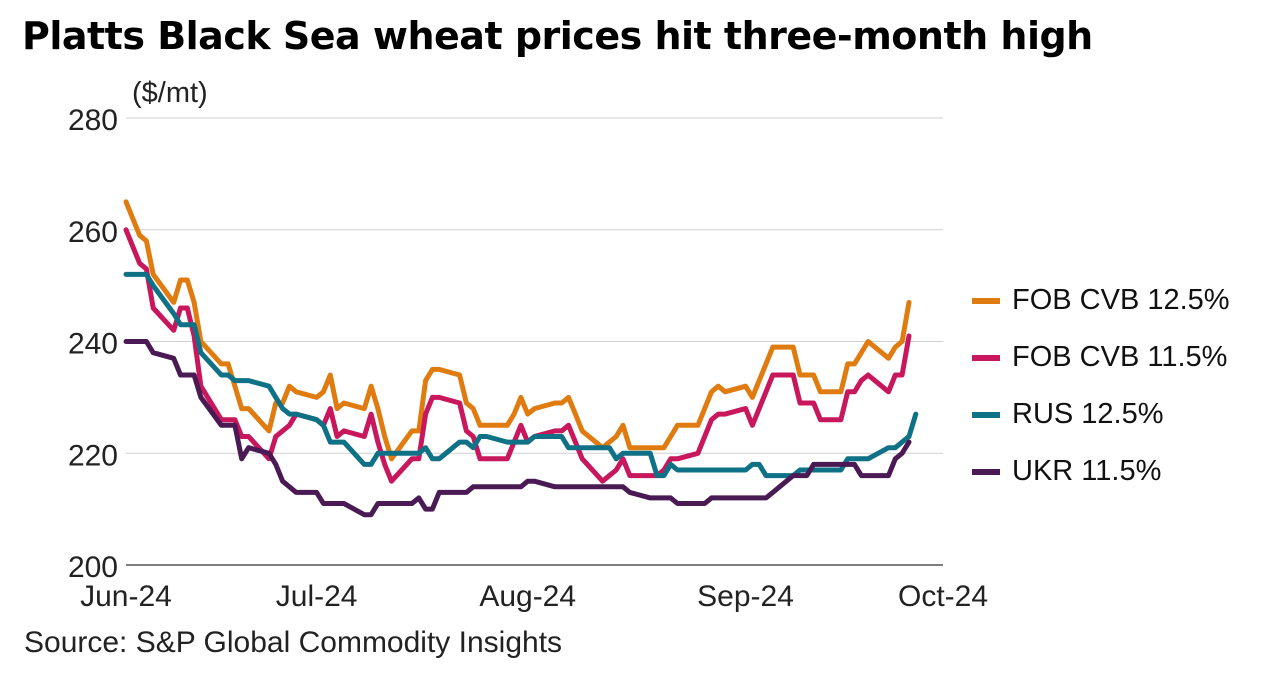  Describe the element at coordinates (1121, 300) in the screenshot. I see `legend-label-fob-cvb-12-5: FOB CVB 12.5%` at that location.